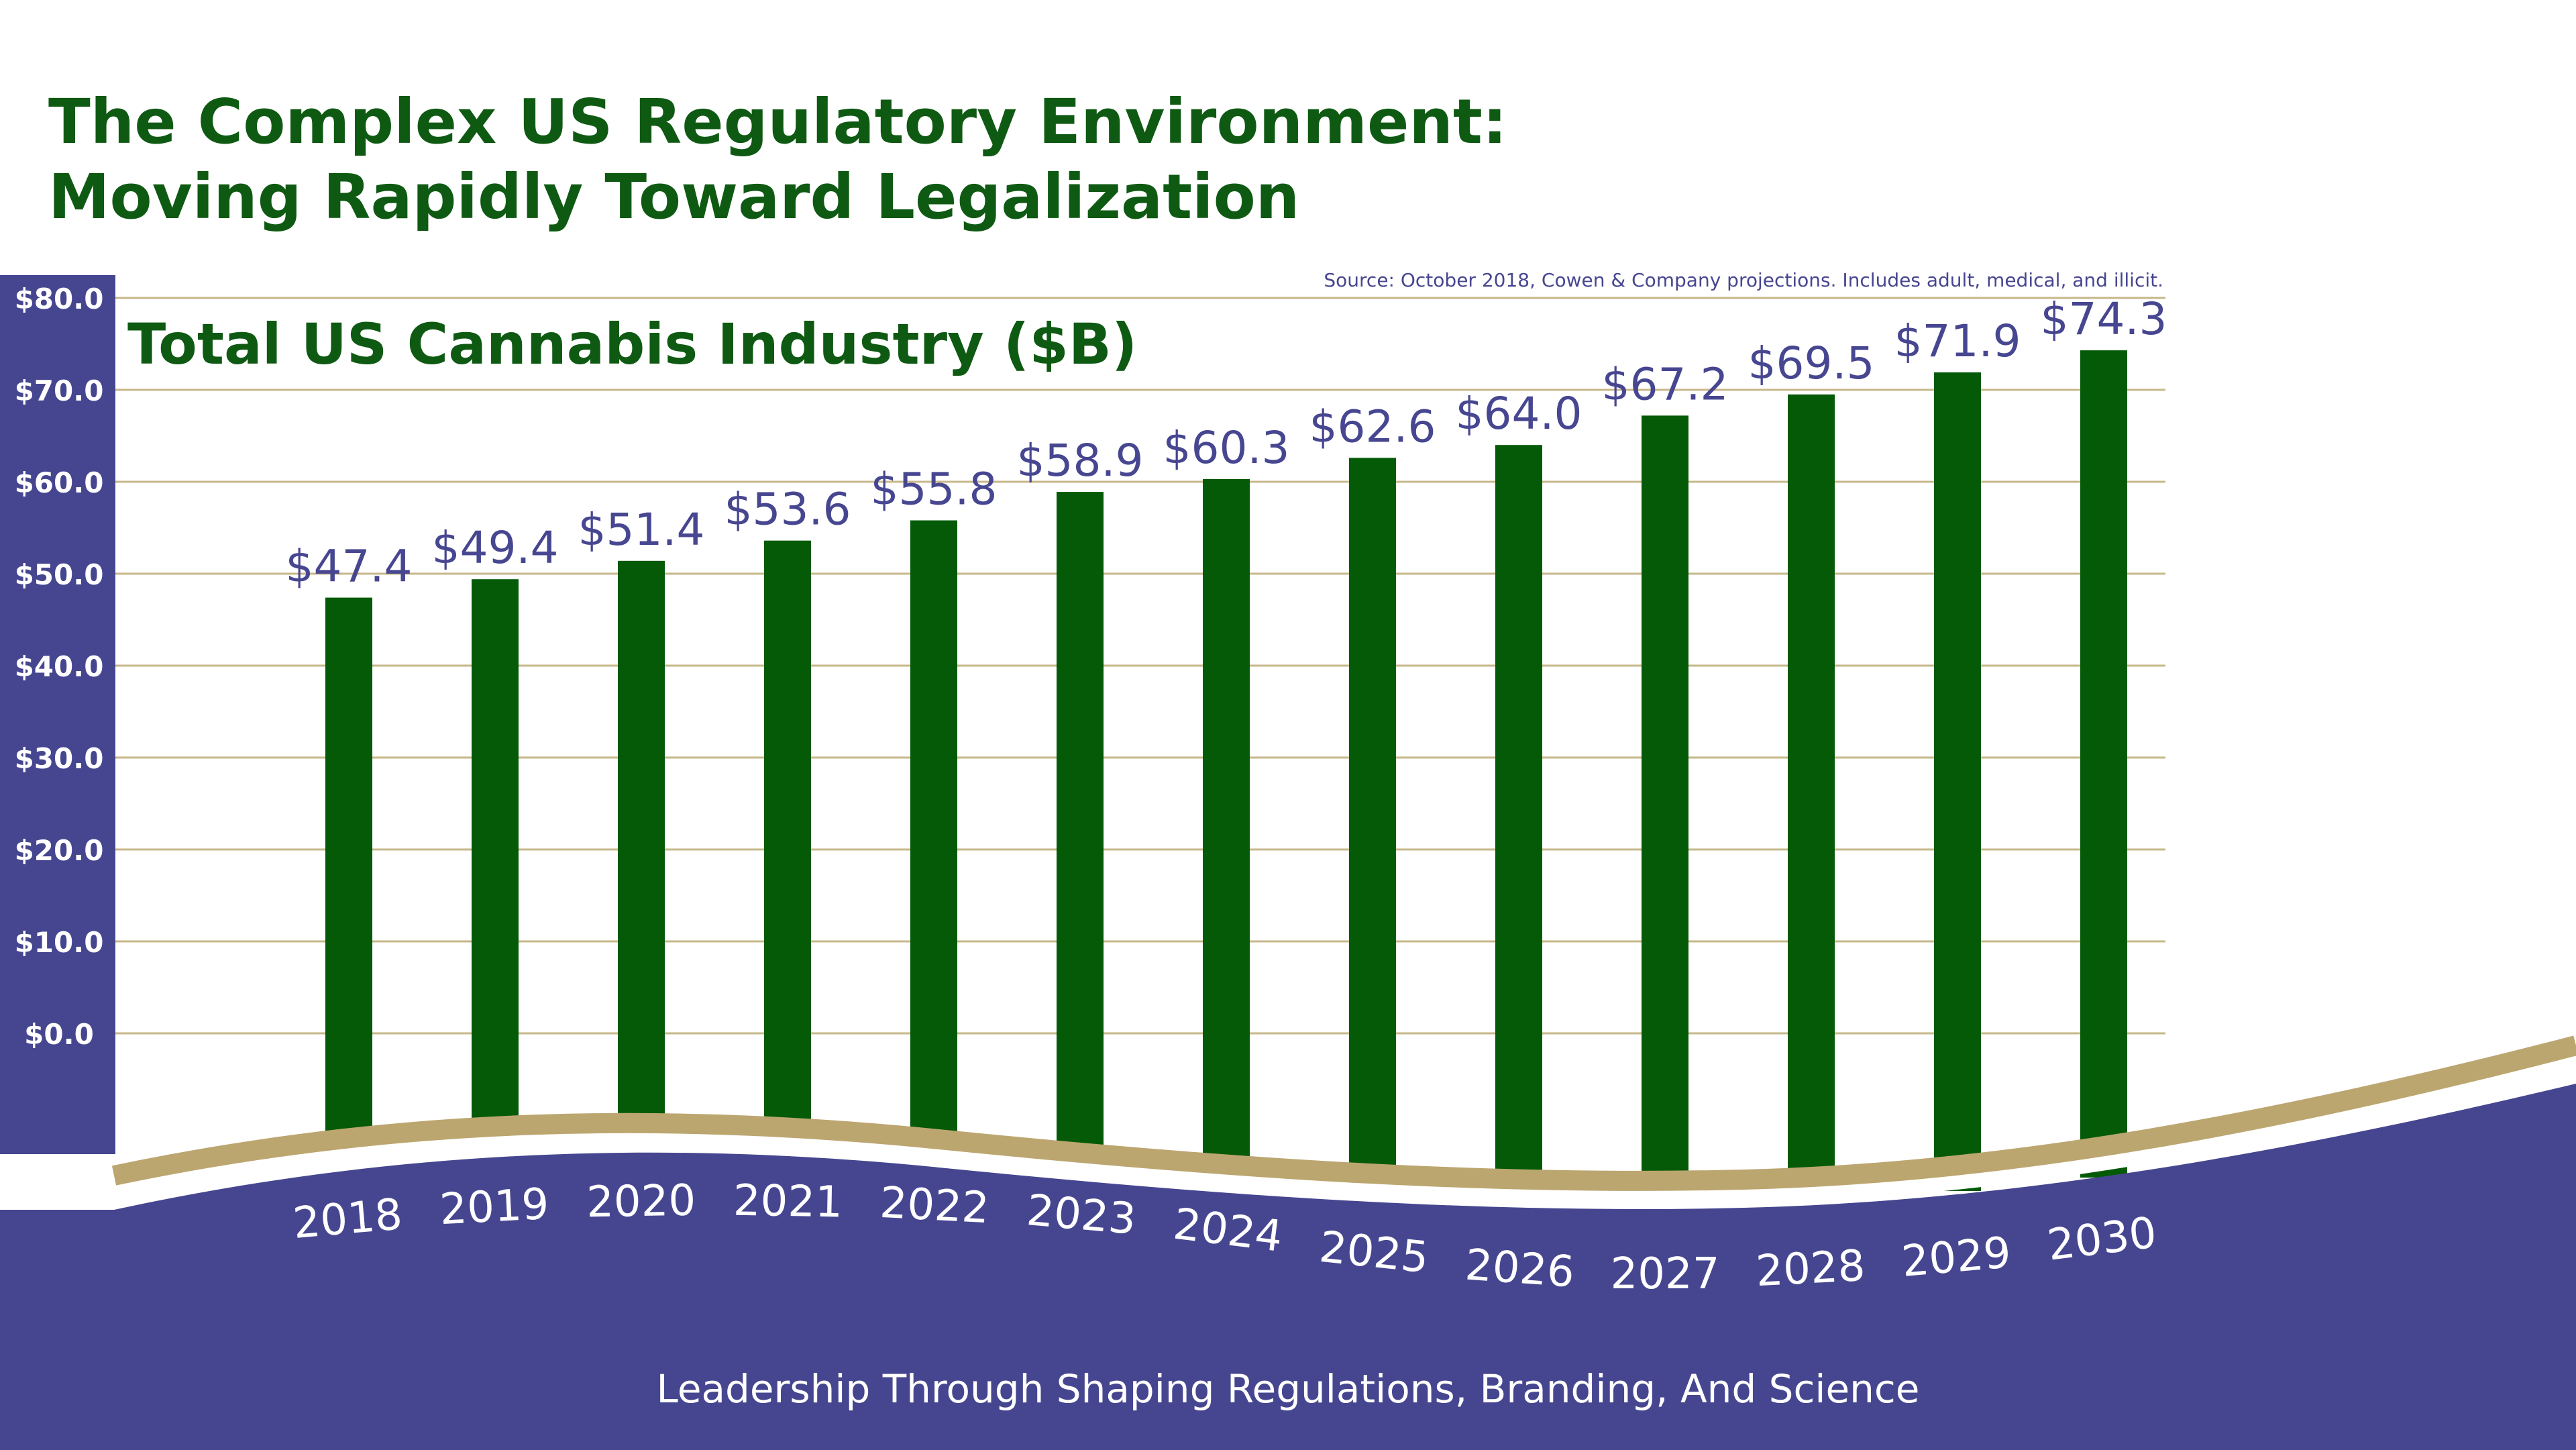 The width and height of the screenshot is (2576, 1450). Describe the element at coordinates (59, 298) in the screenshot. I see `y-tick-label: $80.0` at that location.